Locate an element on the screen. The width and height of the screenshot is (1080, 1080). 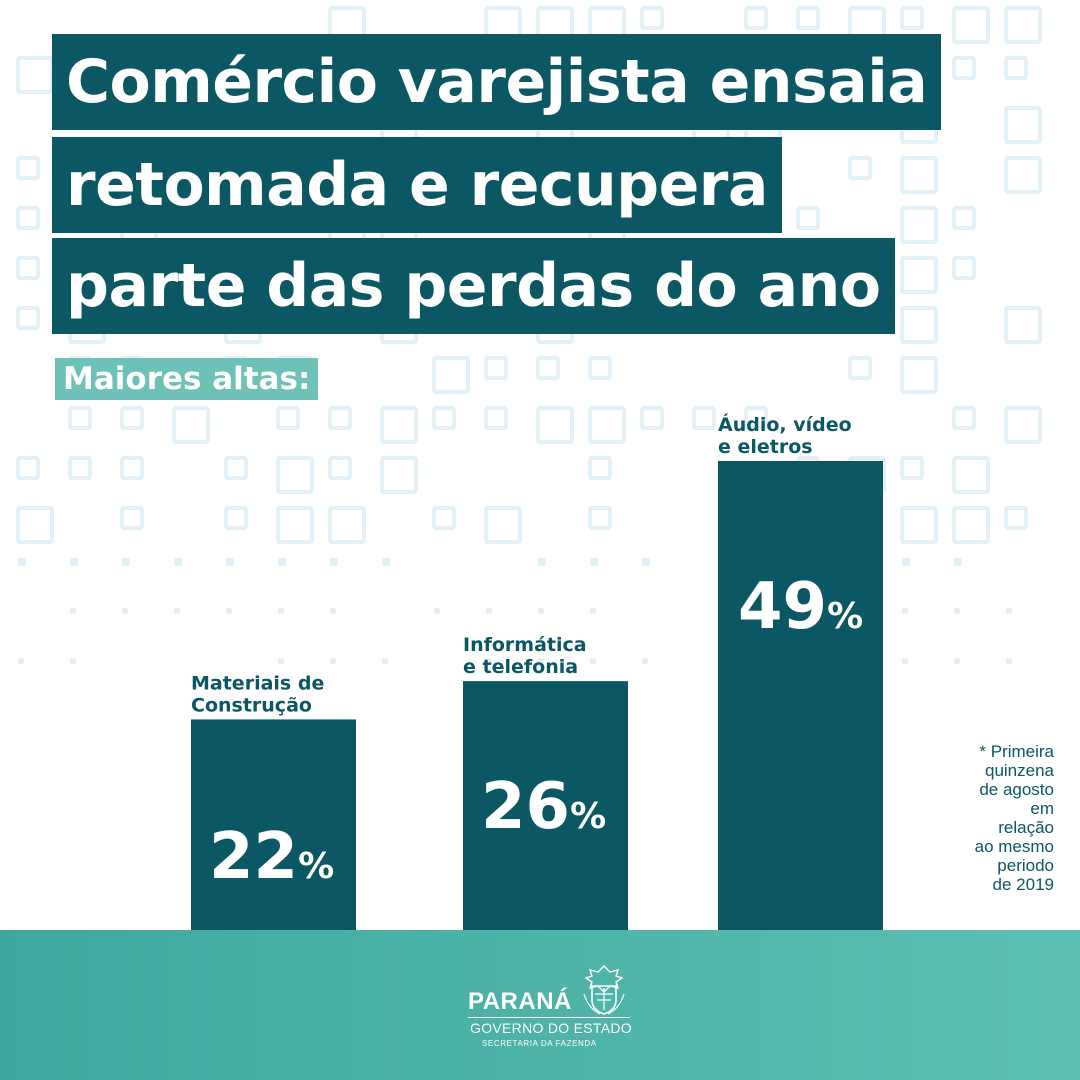
logo-divider is located at coordinates (549, 1017).